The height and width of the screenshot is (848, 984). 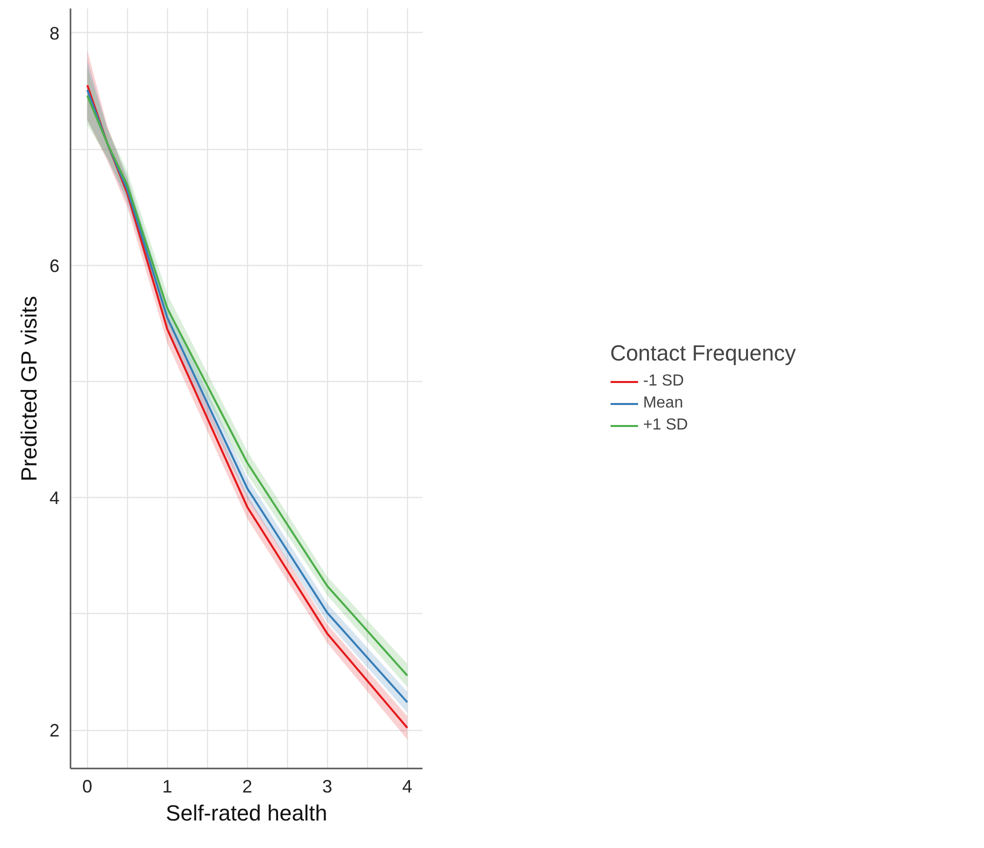 I want to click on x-tick-label: 0, so click(x=87, y=786).